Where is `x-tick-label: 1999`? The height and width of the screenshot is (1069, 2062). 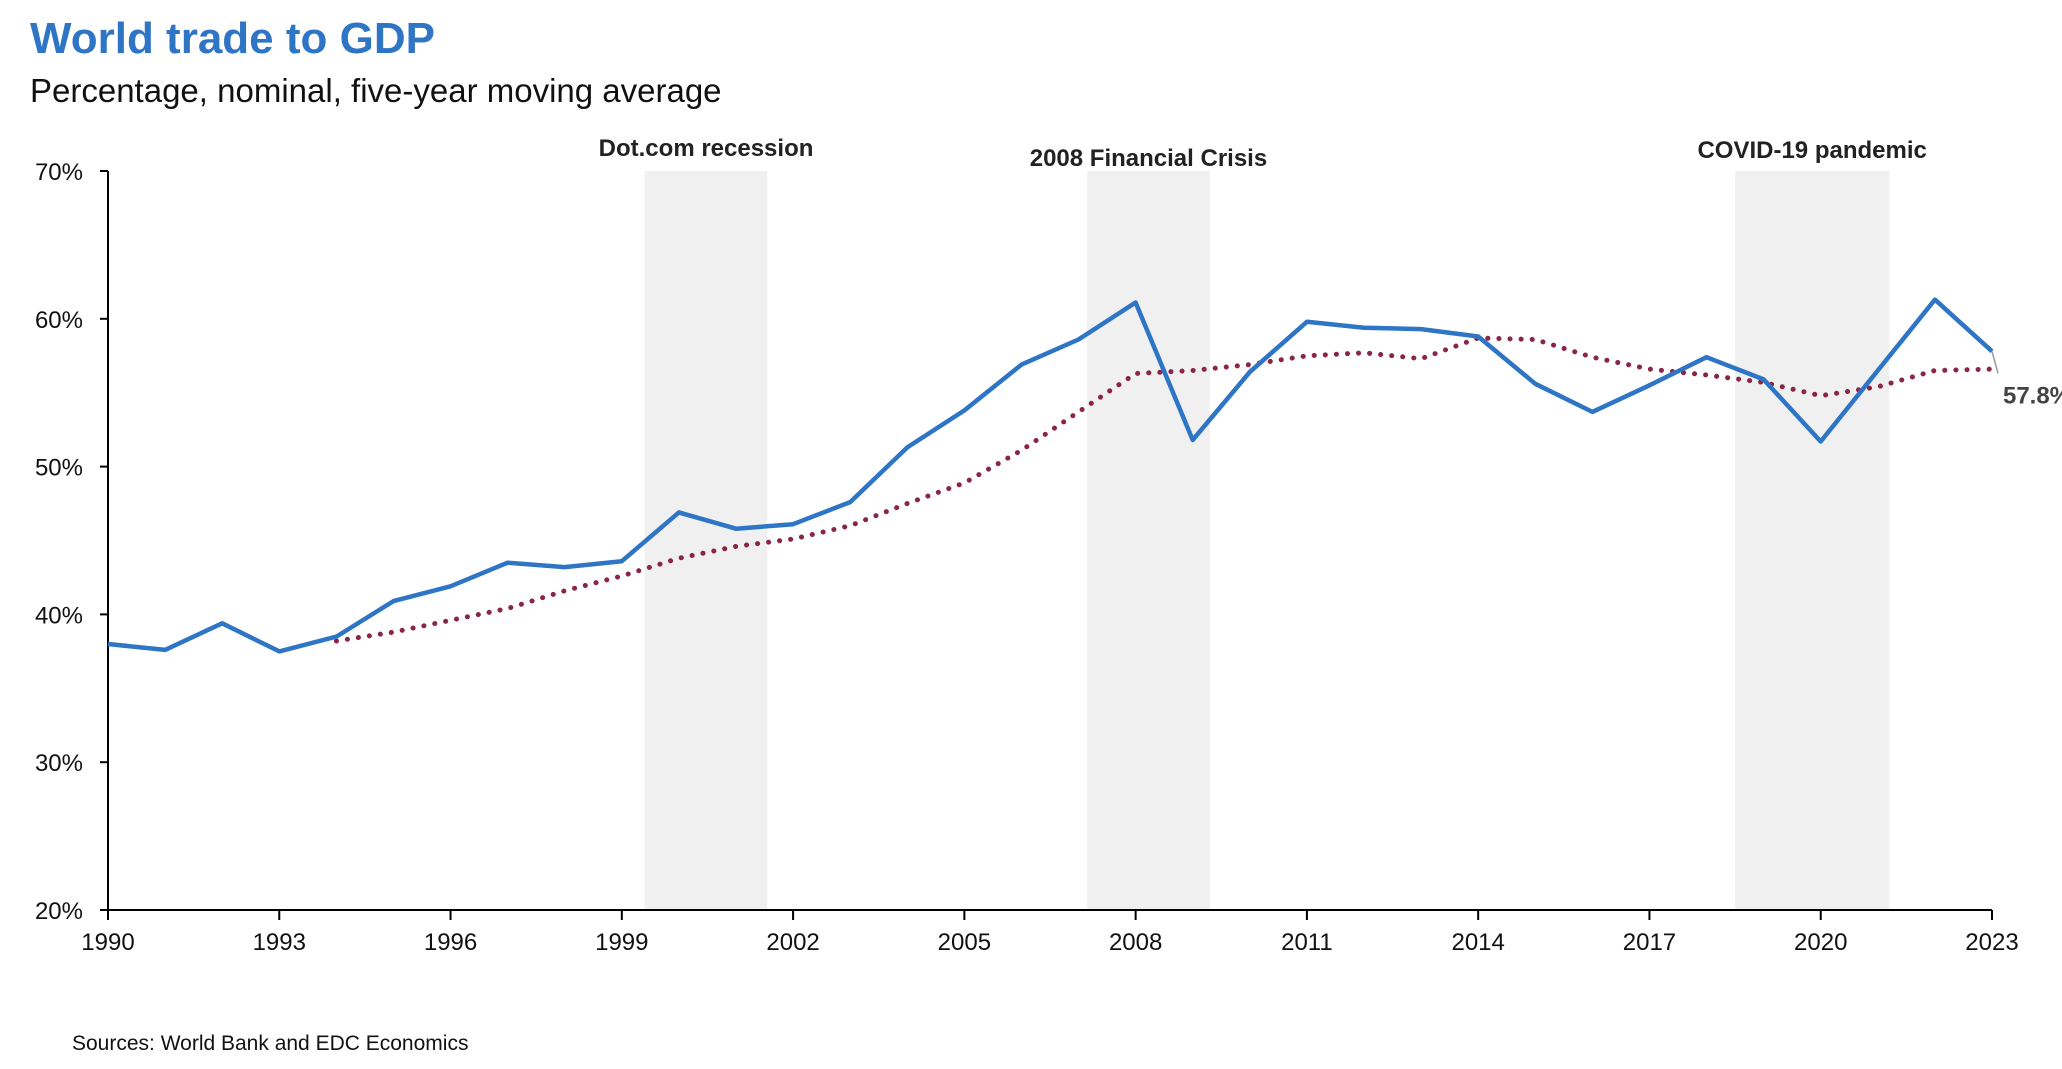 x-tick-label: 1999 is located at coordinates (621, 942).